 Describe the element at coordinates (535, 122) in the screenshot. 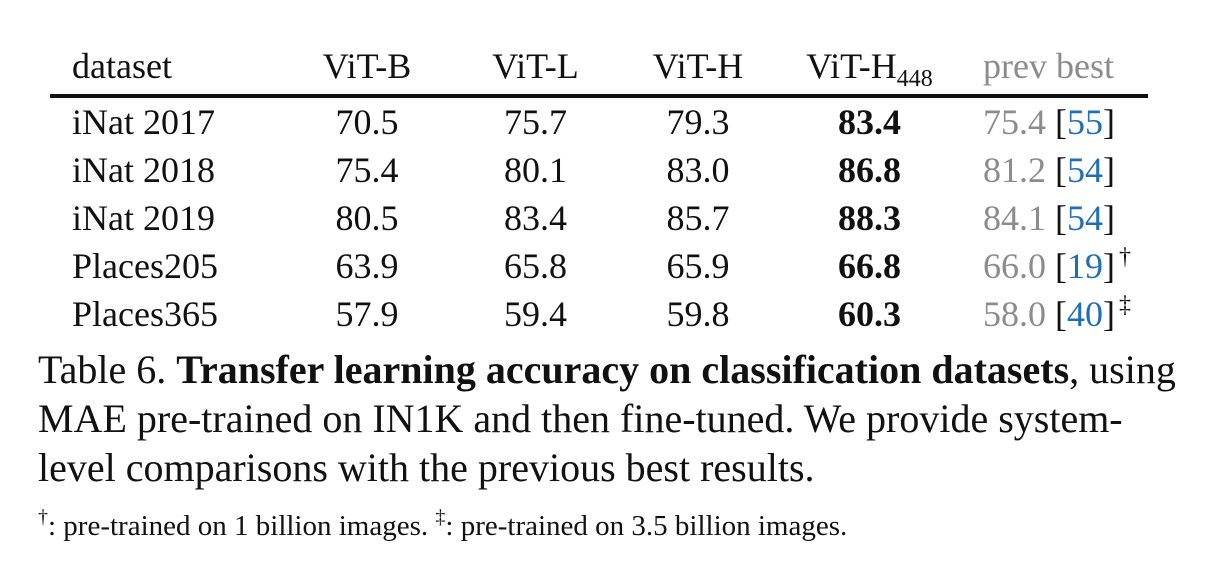

I see `cell-vit-l: 75.7` at that location.